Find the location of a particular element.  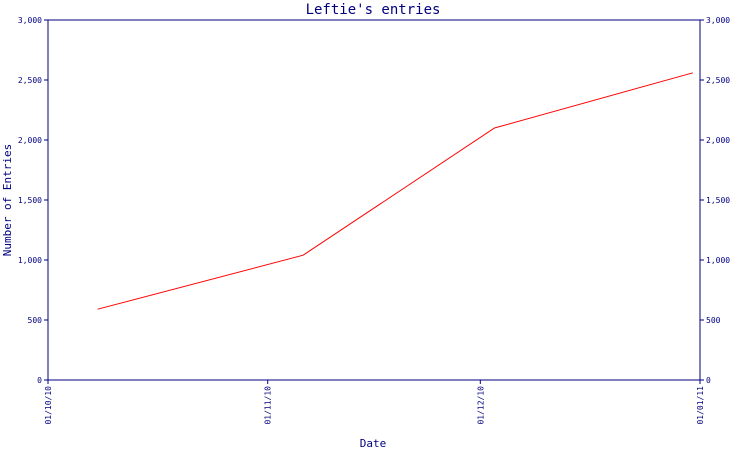

y-axis-right: 0 500 1,000 1,500 2,000 2,500 3,000 is located at coordinates (715, 200).